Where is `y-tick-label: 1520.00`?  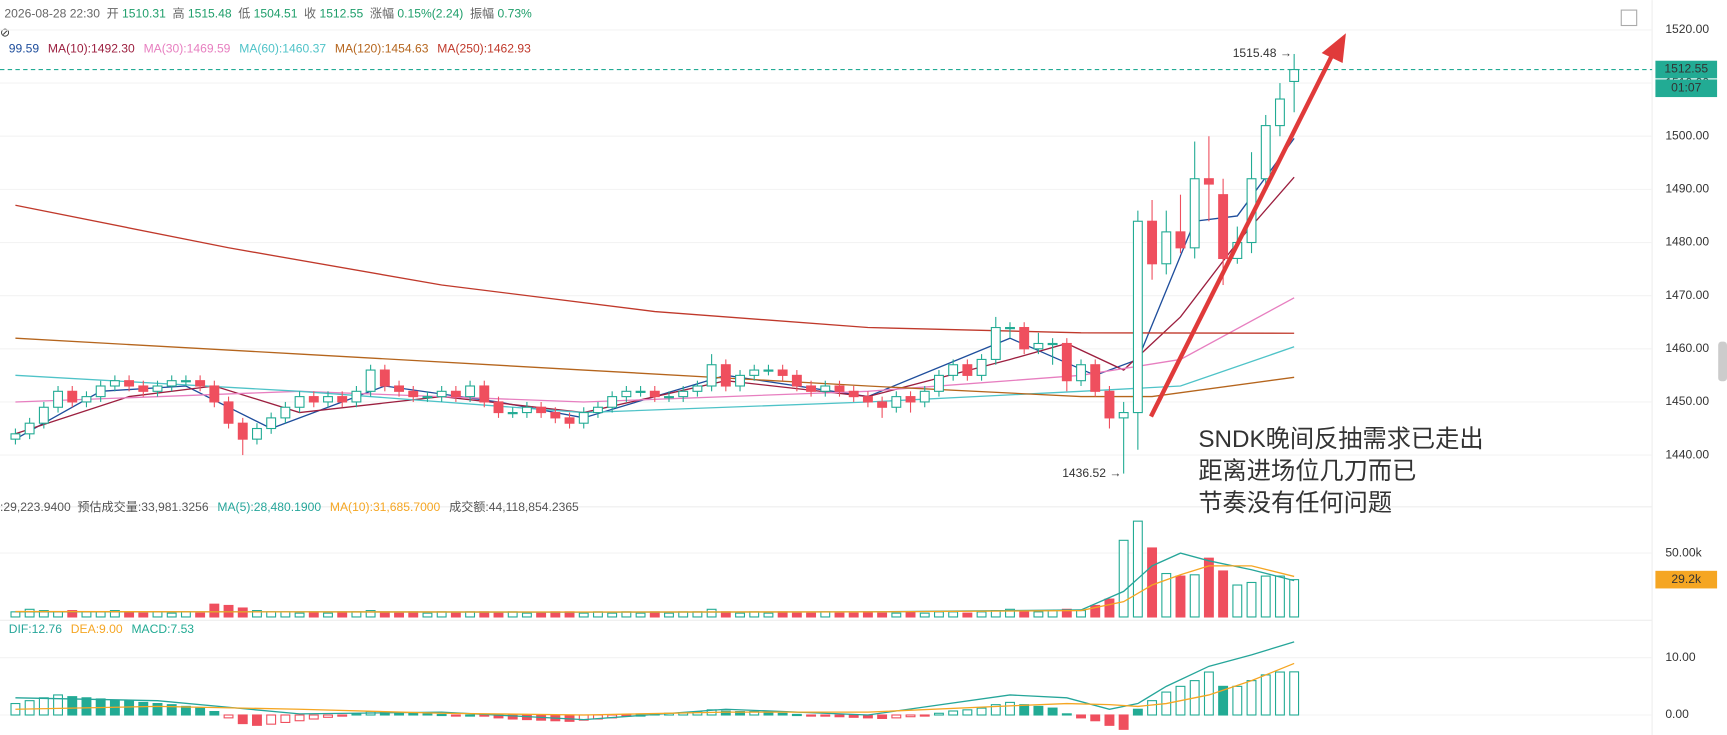 y-tick-label: 1520.00 is located at coordinates (1687, 29).